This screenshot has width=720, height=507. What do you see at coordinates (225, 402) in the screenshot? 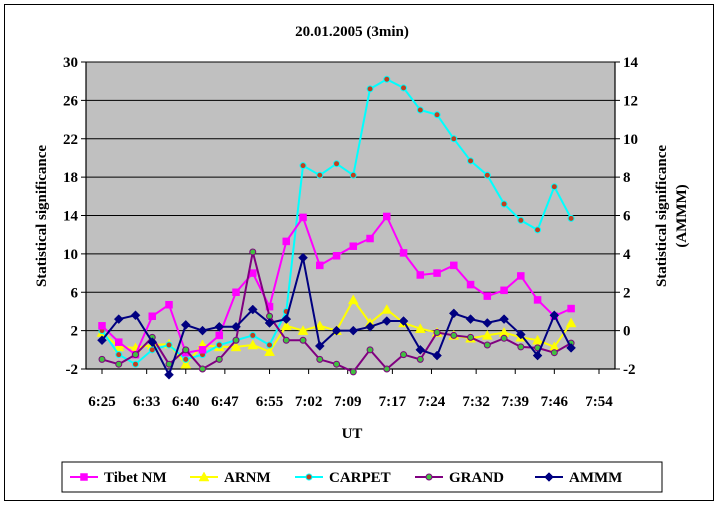
I see `x-tick-label: 6:47` at bounding box center [225, 402].